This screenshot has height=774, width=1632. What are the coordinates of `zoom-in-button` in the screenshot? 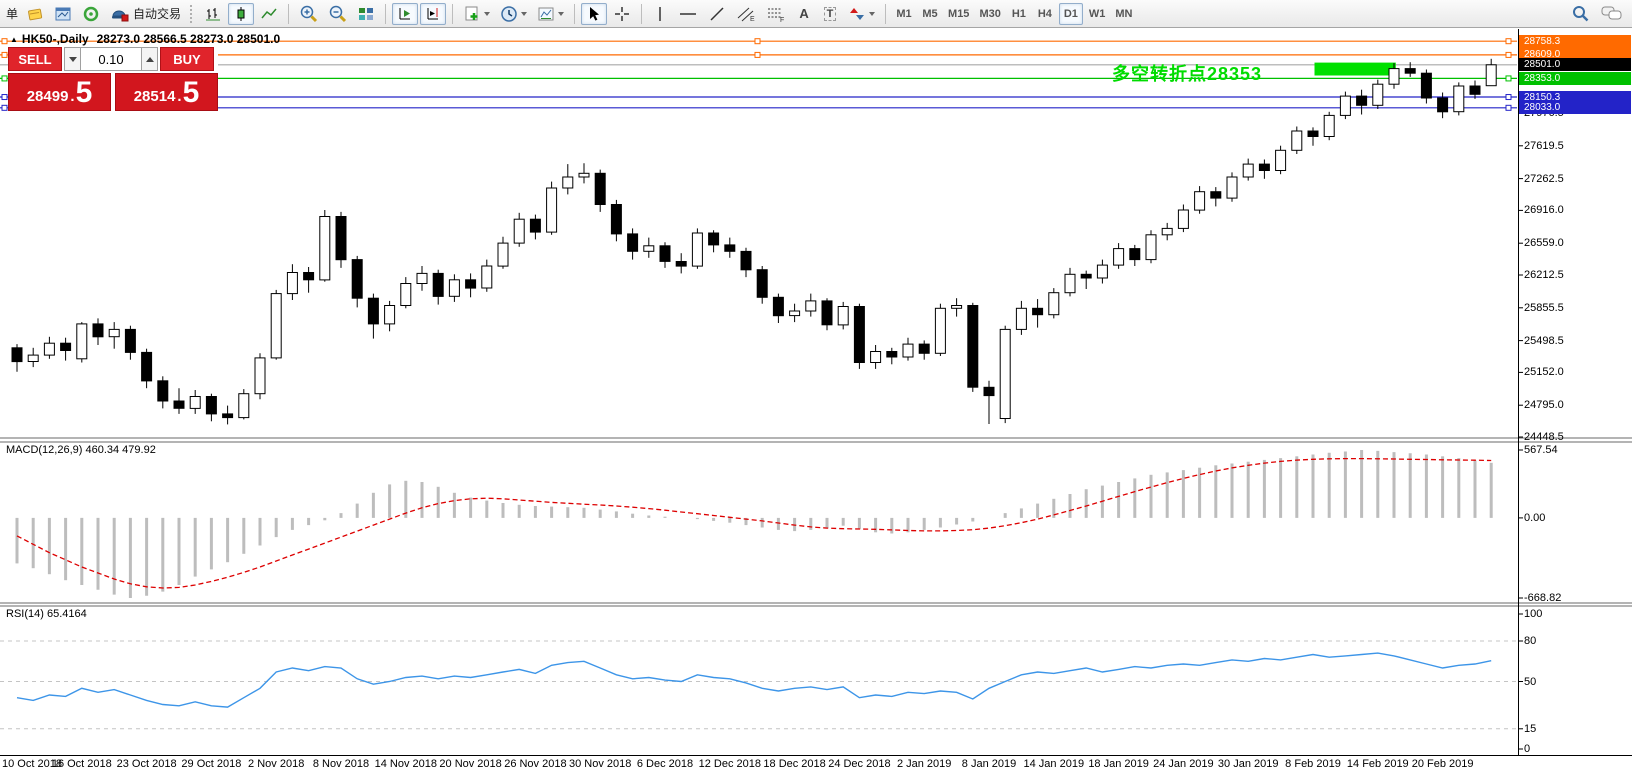 It's located at (308, 14).